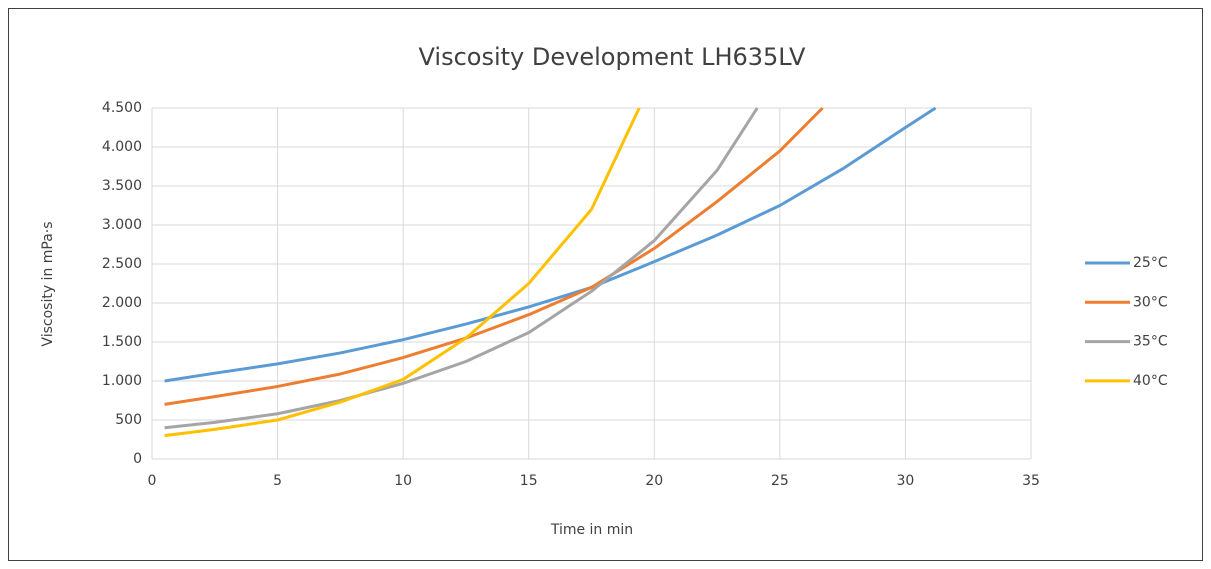 This screenshot has height=569, width=1211. What do you see at coordinates (654, 481) in the screenshot?
I see `x-tick-label: 20` at bounding box center [654, 481].